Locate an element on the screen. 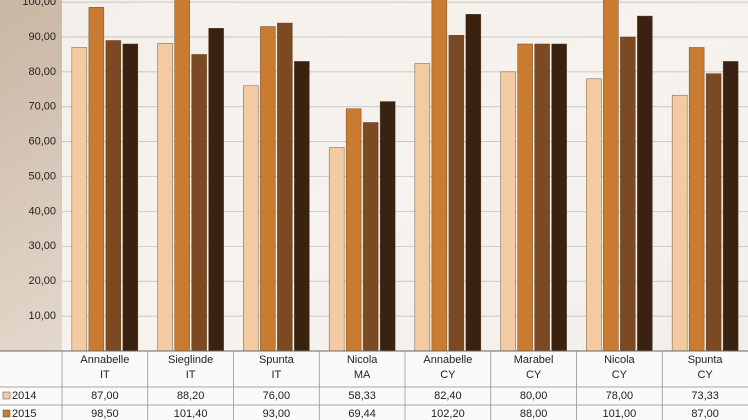  y-tick-label: 10,00 is located at coordinates (42, 316).